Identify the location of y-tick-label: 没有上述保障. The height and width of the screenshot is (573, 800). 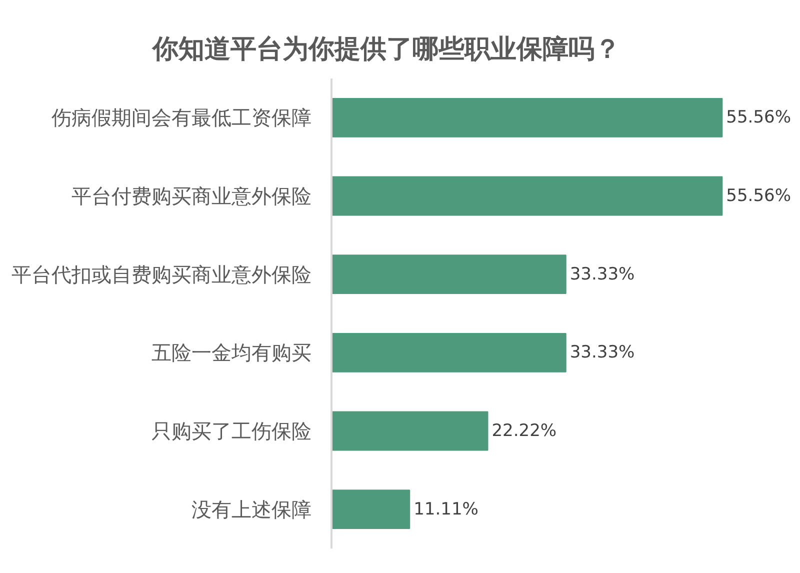
(252, 509).